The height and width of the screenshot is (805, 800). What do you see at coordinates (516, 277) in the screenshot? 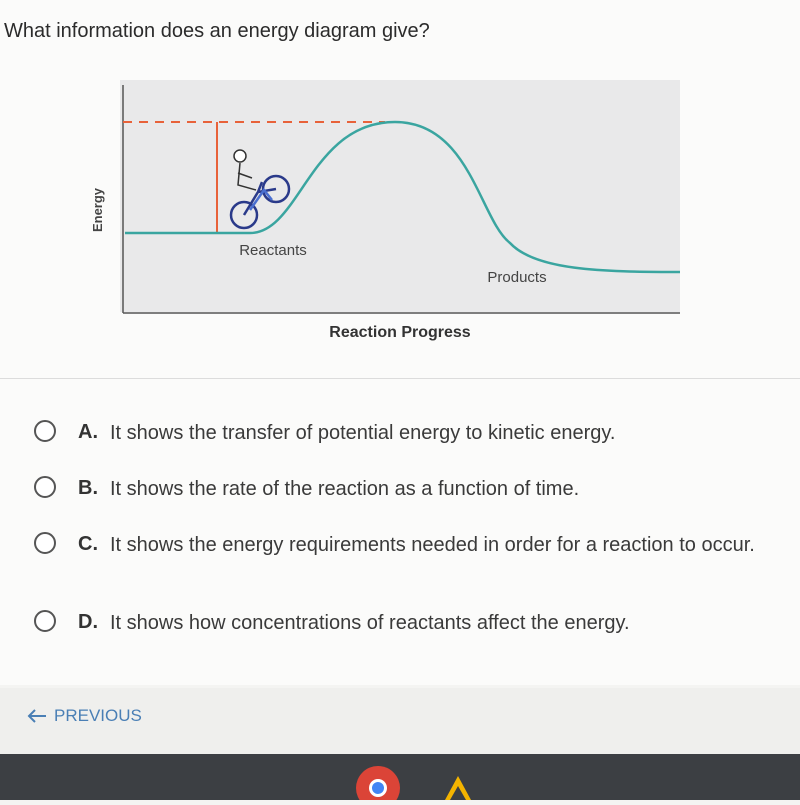
I see `products-label: Products` at bounding box center [516, 277].